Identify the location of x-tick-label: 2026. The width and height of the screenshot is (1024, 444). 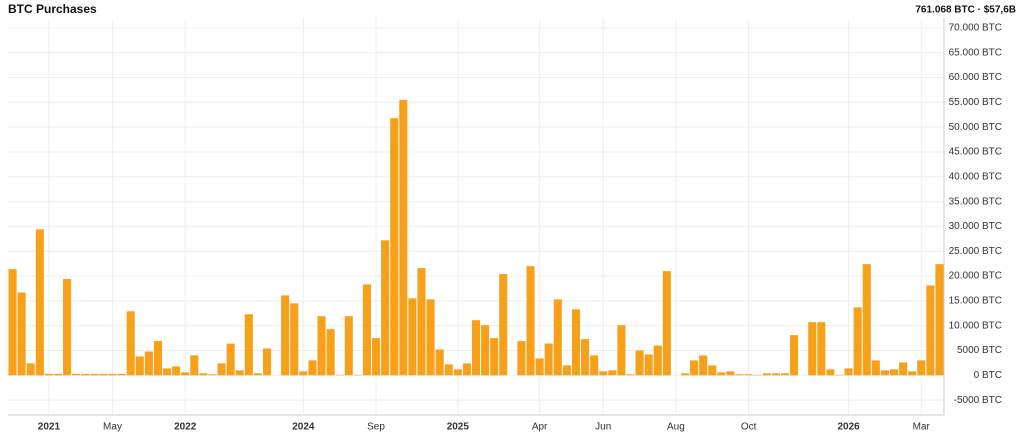
(848, 427).